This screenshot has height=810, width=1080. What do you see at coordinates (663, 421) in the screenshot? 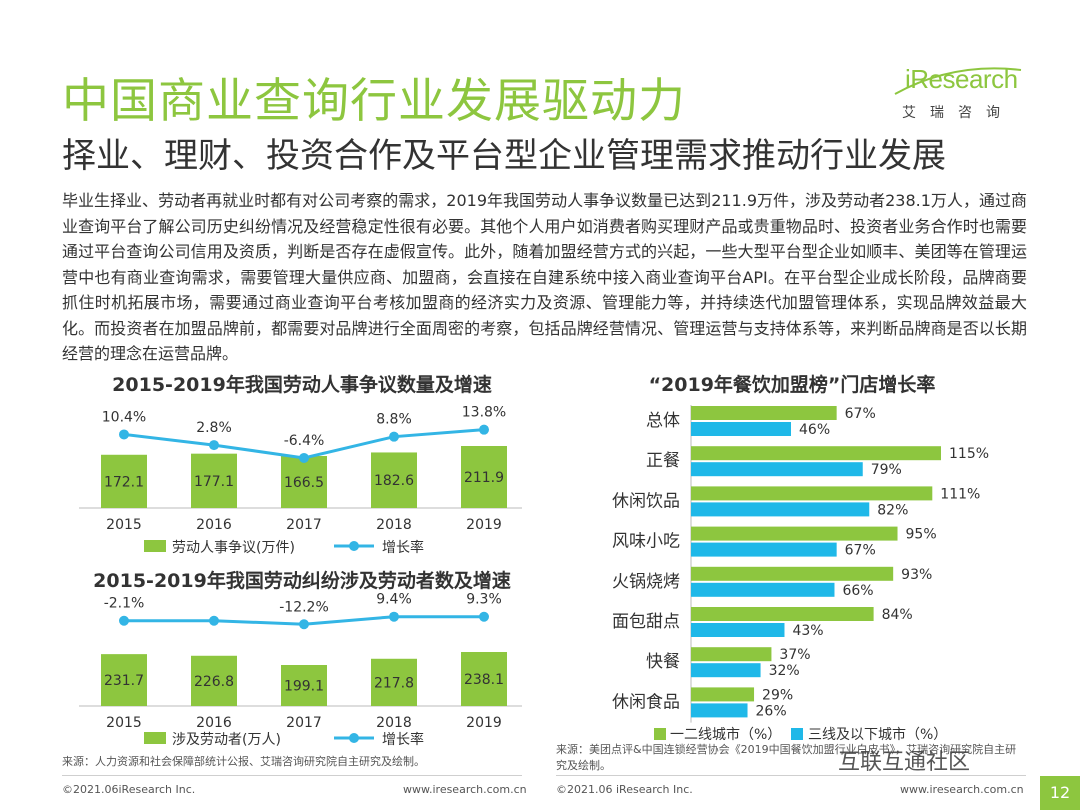
I see `category-label: 总体` at bounding box center [663, 421].